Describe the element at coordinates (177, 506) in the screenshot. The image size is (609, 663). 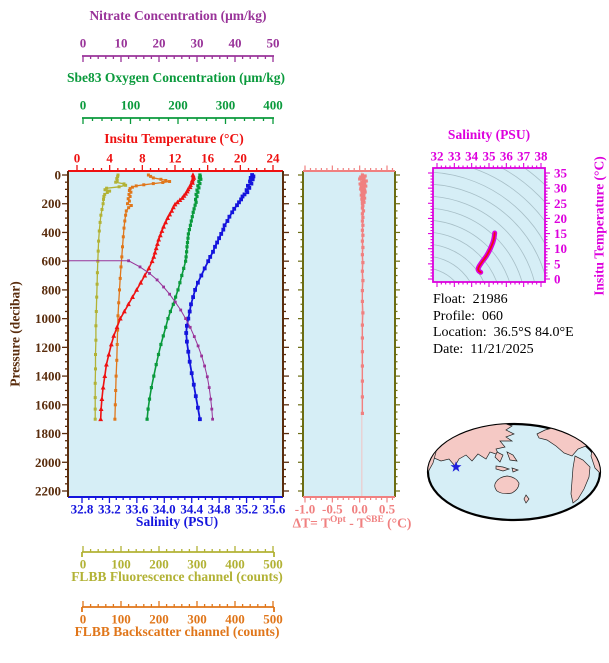
I see `salinity-axis: 32.8 33.2 33.6 34.0 34.4 34.8 35.2 35.6` at that location.